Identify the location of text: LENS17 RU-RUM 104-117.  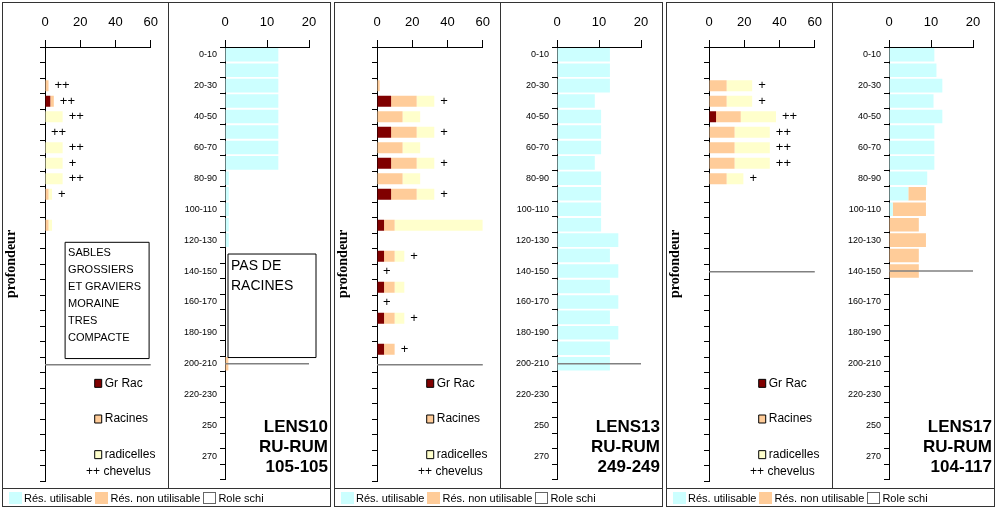
(957, 447).